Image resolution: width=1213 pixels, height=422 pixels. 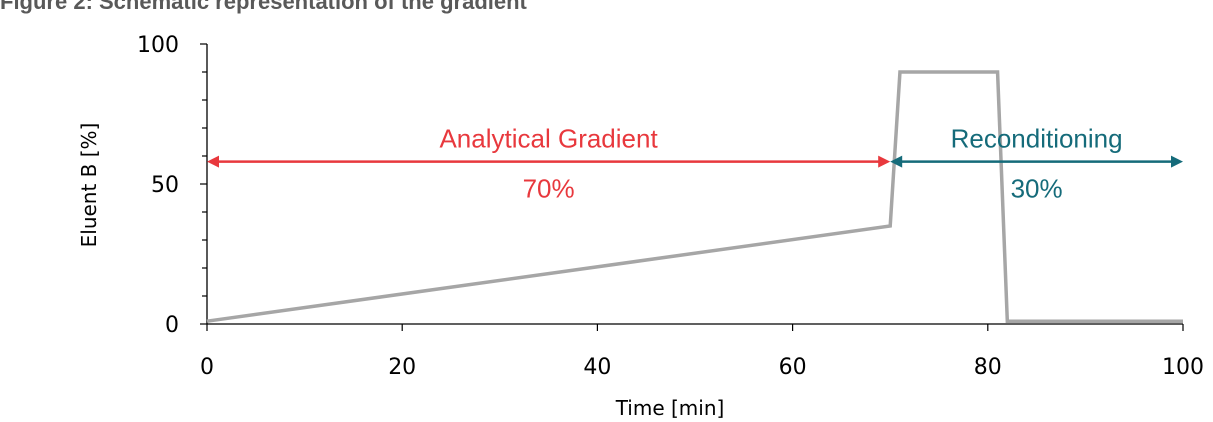 I want to click on x-axis-label: Time [min], so click(x=670, y=408).